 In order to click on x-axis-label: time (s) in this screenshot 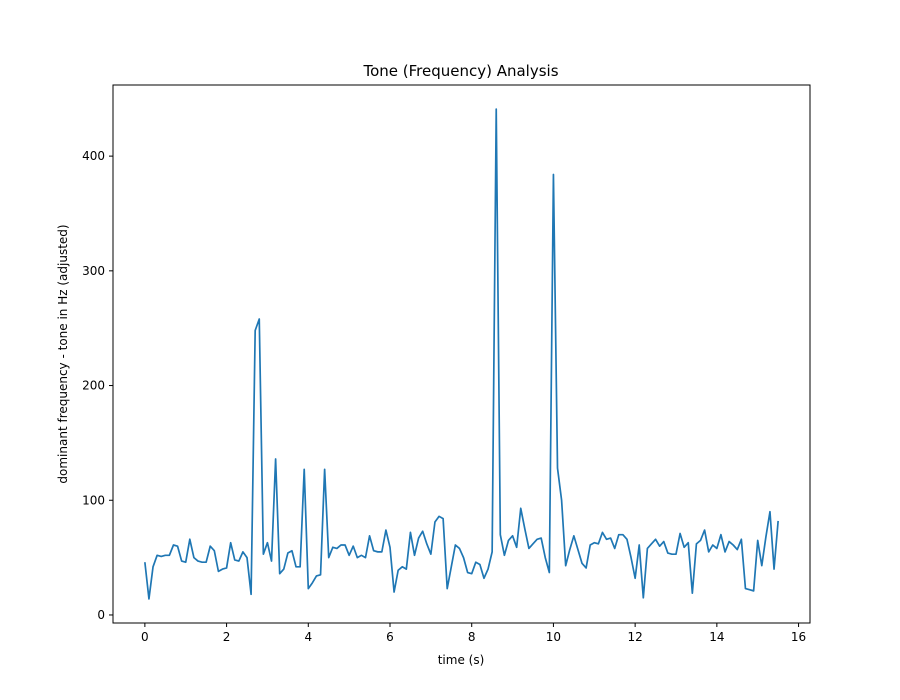, I will do `click(461, 660)`.